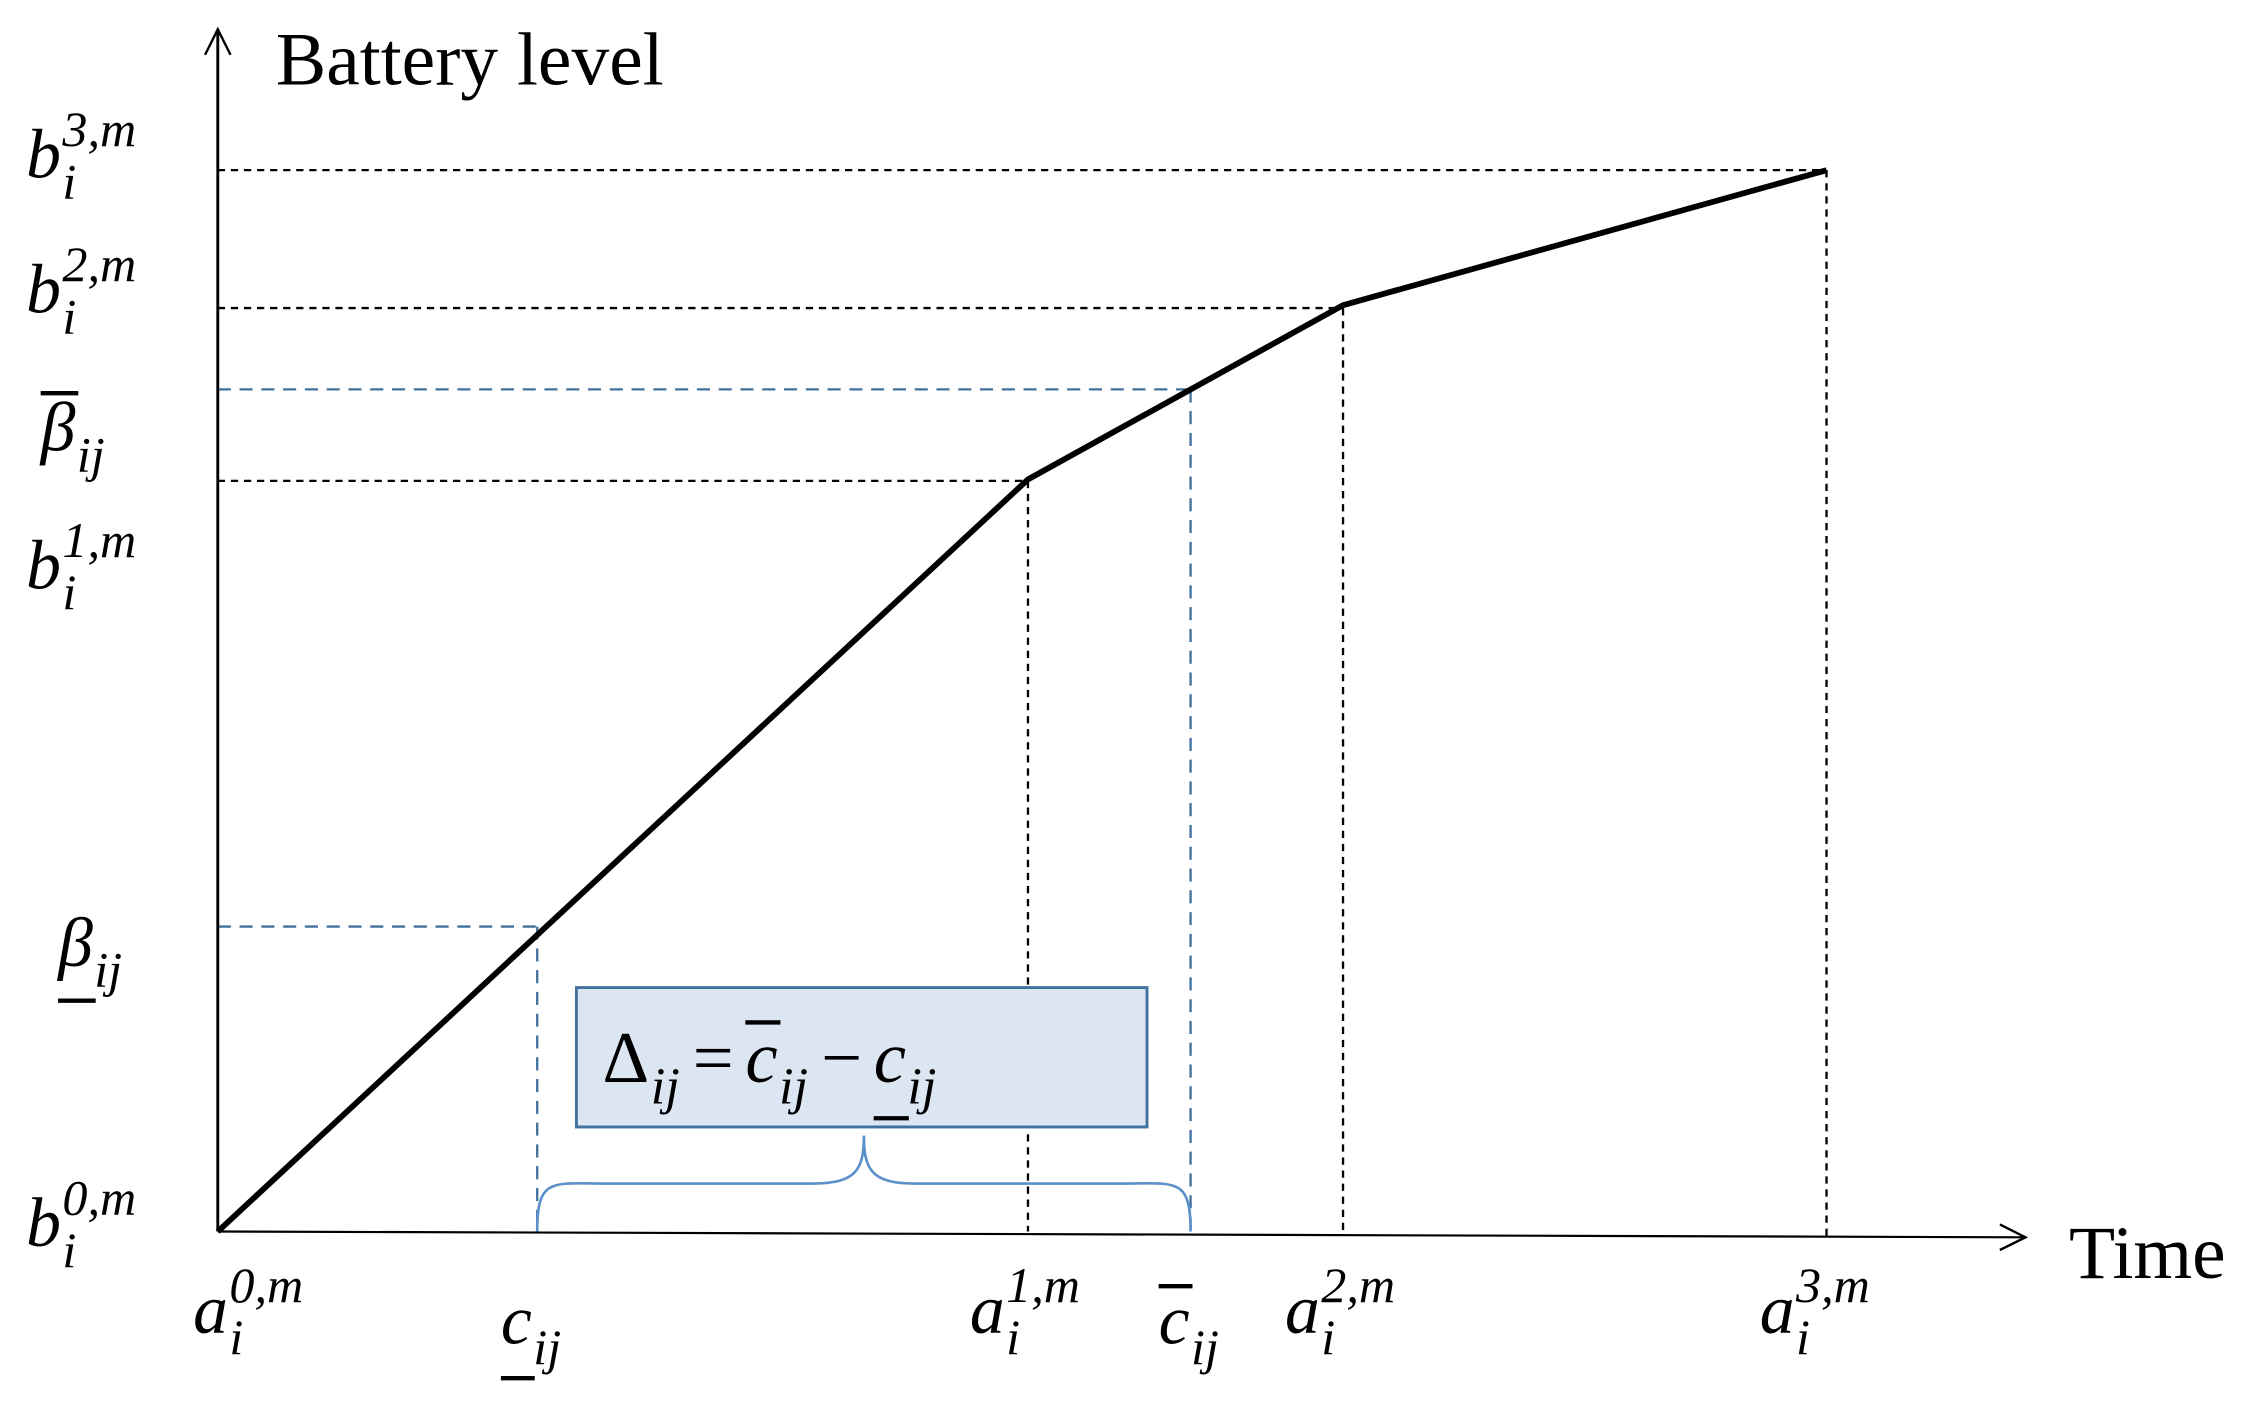 This screenshot has height=1406, width=2265. I want to click on x-axis, so click(1123, 1237).